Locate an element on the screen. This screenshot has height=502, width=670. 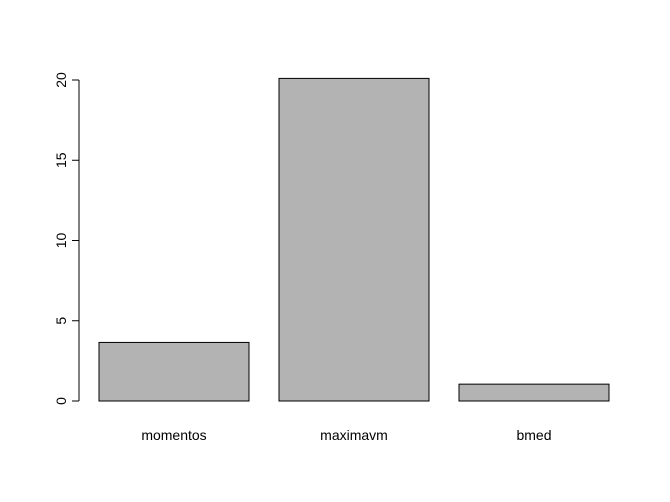
bar-momentos is located at coordinates (174, 371).